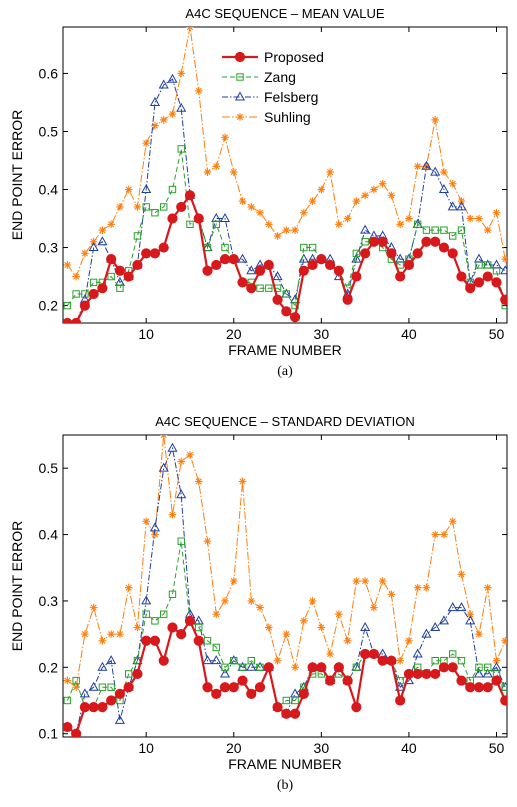  What do you see at coordinates (240, 96) in the screenshot?
I see `legend-marker` at bounding box center [240, 96].